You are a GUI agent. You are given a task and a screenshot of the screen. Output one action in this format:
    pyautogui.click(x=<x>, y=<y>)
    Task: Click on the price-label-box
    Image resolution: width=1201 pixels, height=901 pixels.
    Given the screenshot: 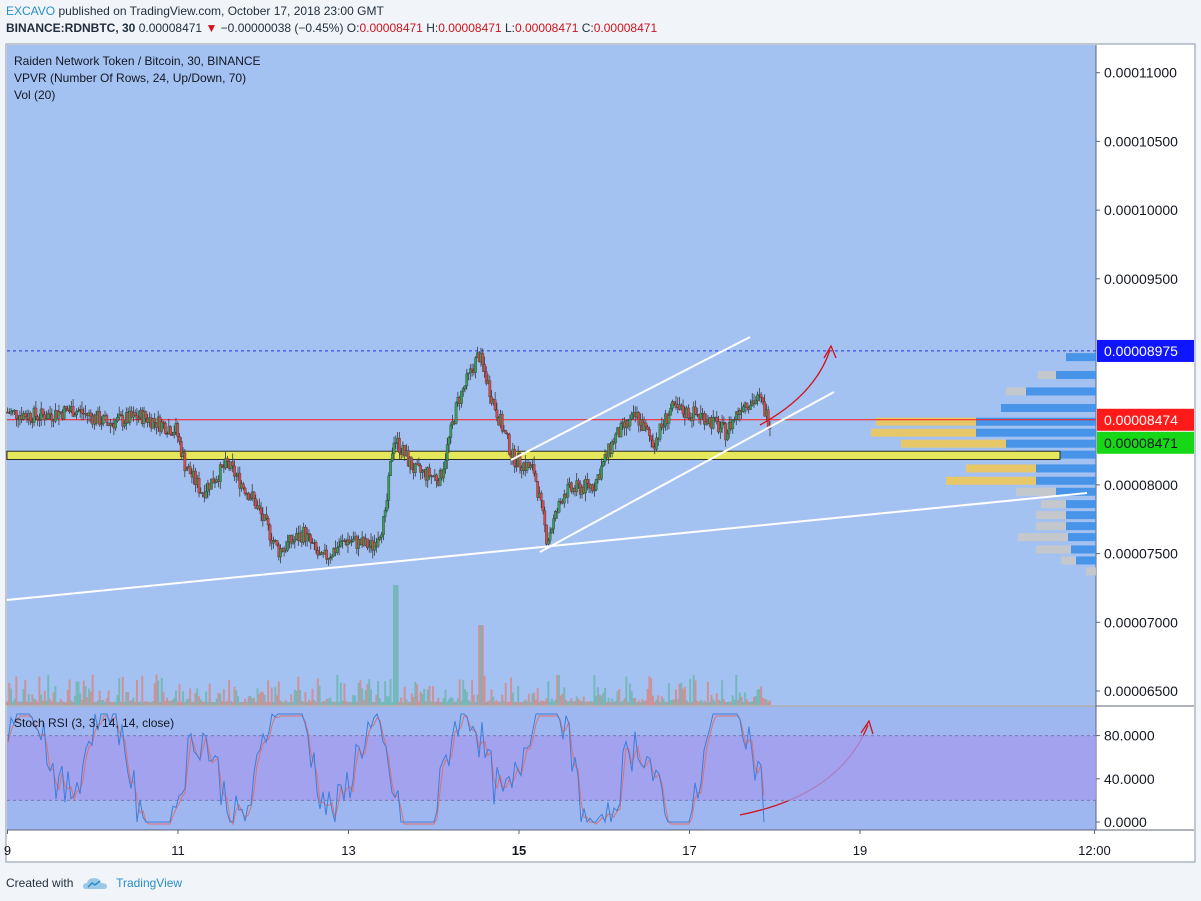 What is the action you would take?
    pyautogui.click(x=1145, y=419)
    